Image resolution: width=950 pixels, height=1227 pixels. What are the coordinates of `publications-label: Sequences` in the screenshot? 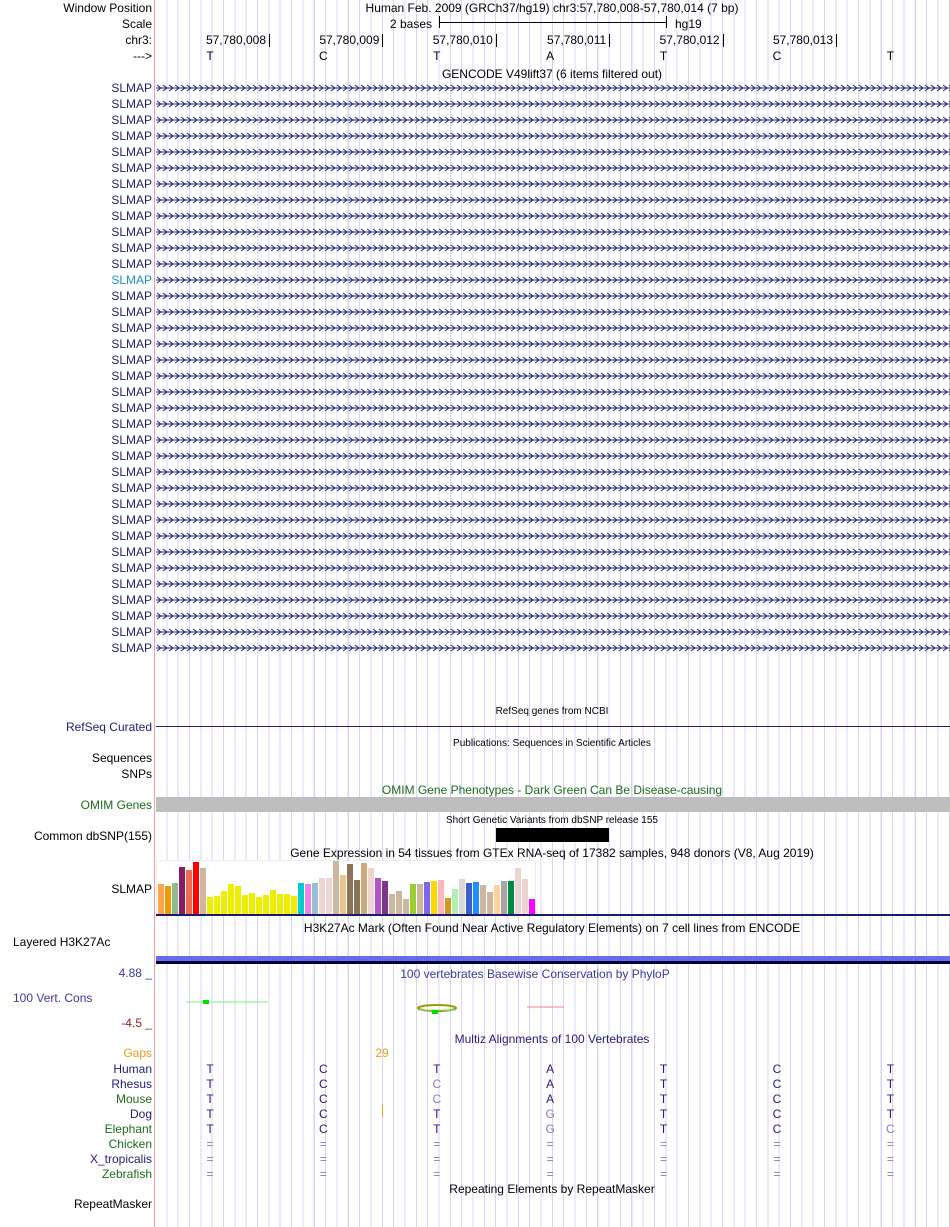 It's located at (121, 758).